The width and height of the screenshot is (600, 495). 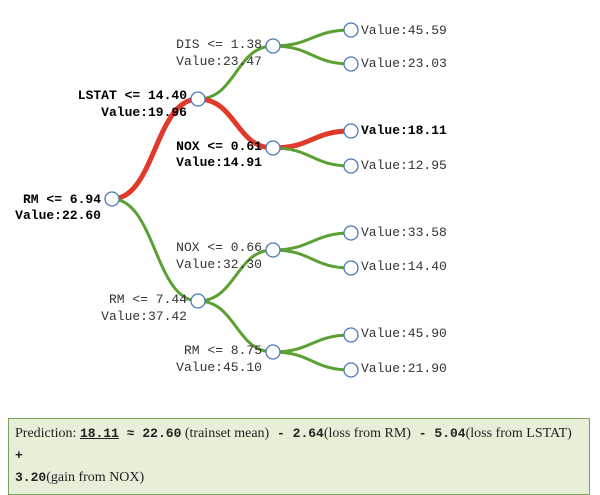 I want to click on leaf-6-value: Value:14.40, so click(x=404, y=266).